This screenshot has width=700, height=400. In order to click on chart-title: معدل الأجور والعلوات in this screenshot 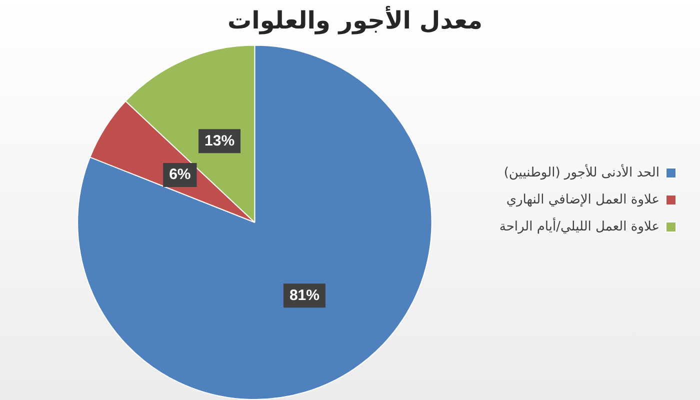, I will do `click(355, 20)`.